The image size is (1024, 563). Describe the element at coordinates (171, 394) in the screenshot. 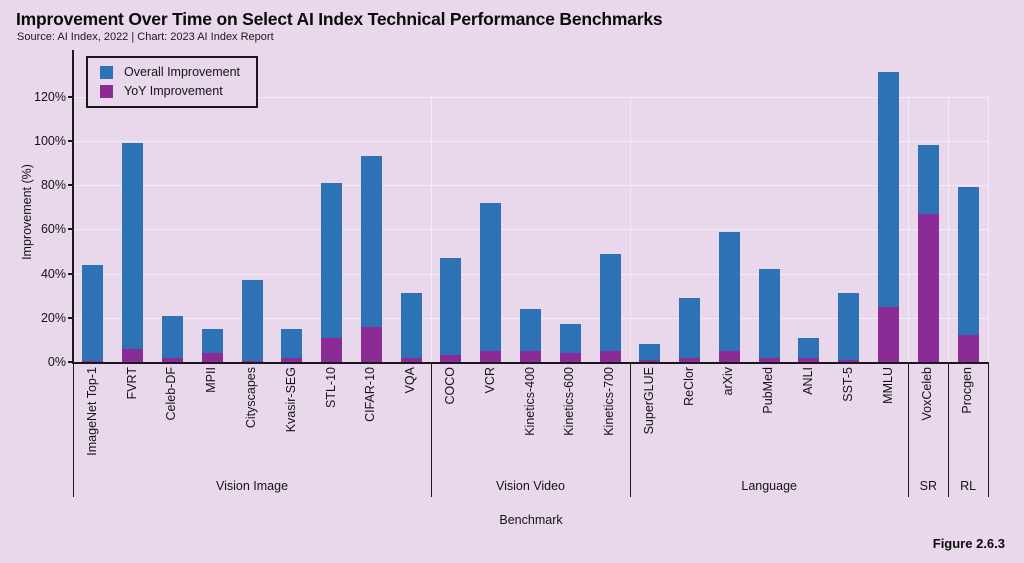

I see `x-tick-label-celeb-df: Celeb-DF` at that location.